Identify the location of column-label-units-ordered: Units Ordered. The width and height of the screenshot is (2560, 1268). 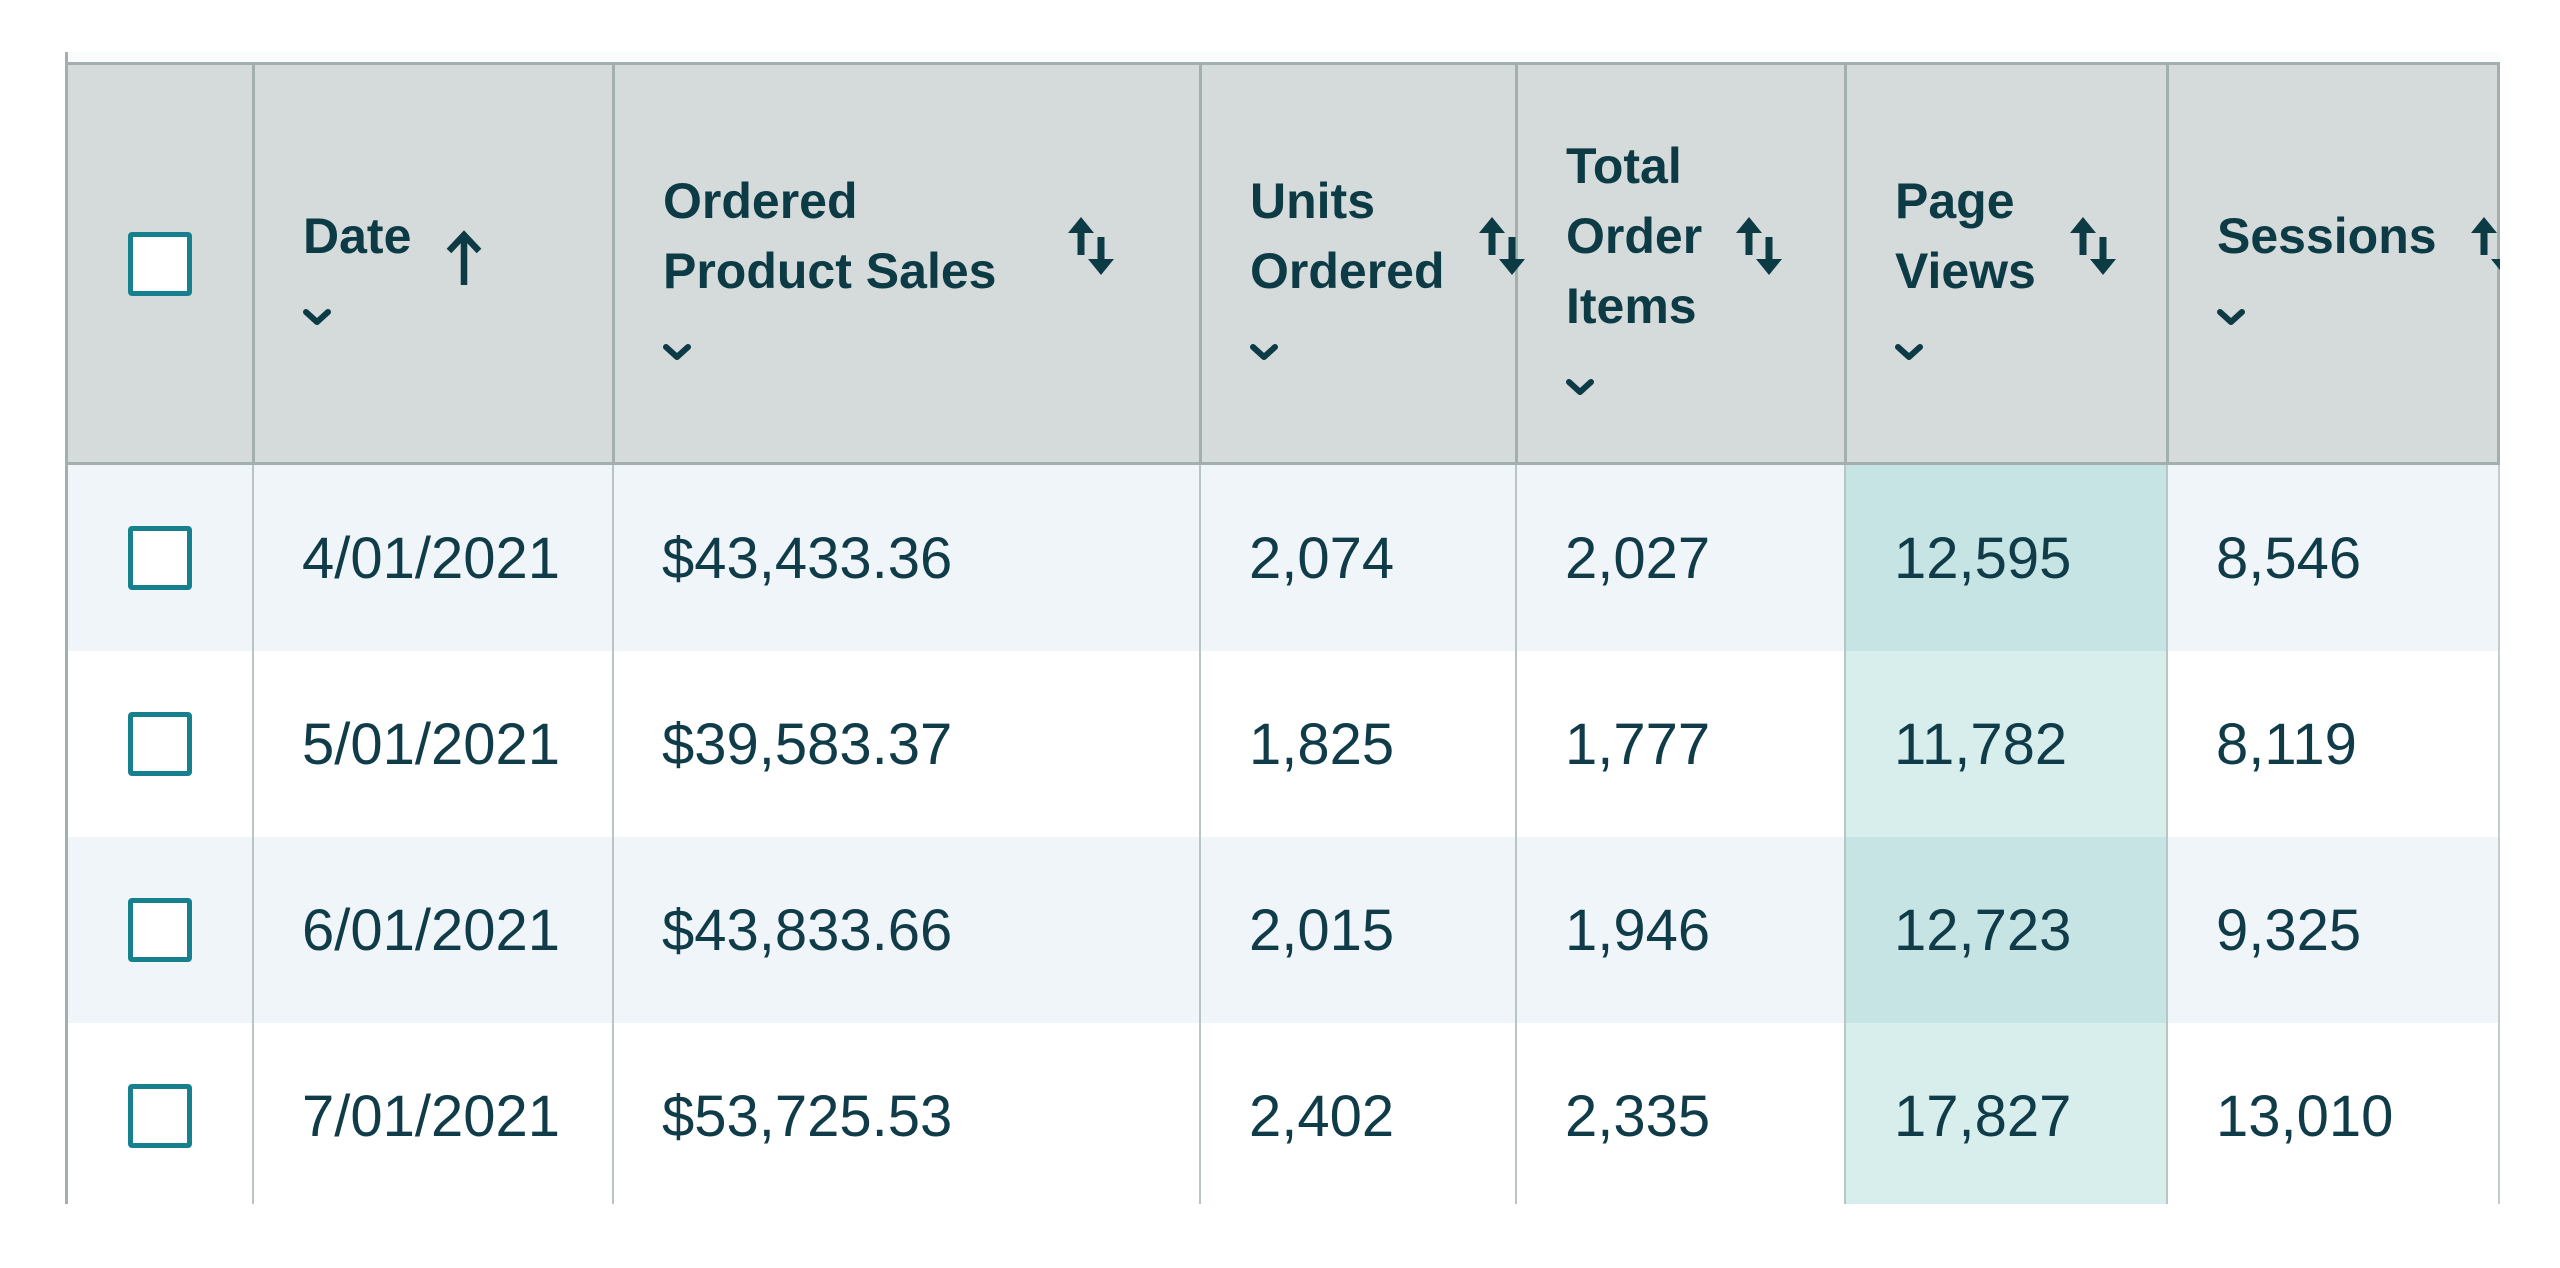
(1347, 236).